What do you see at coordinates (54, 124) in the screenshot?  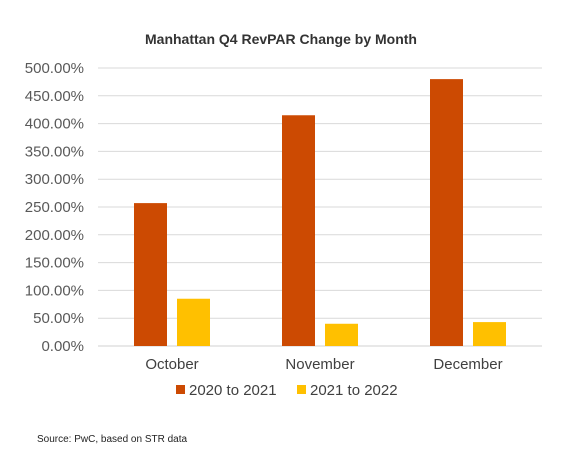 I see `y-tick-label: 400.00%` at bounding box center [54, 124].